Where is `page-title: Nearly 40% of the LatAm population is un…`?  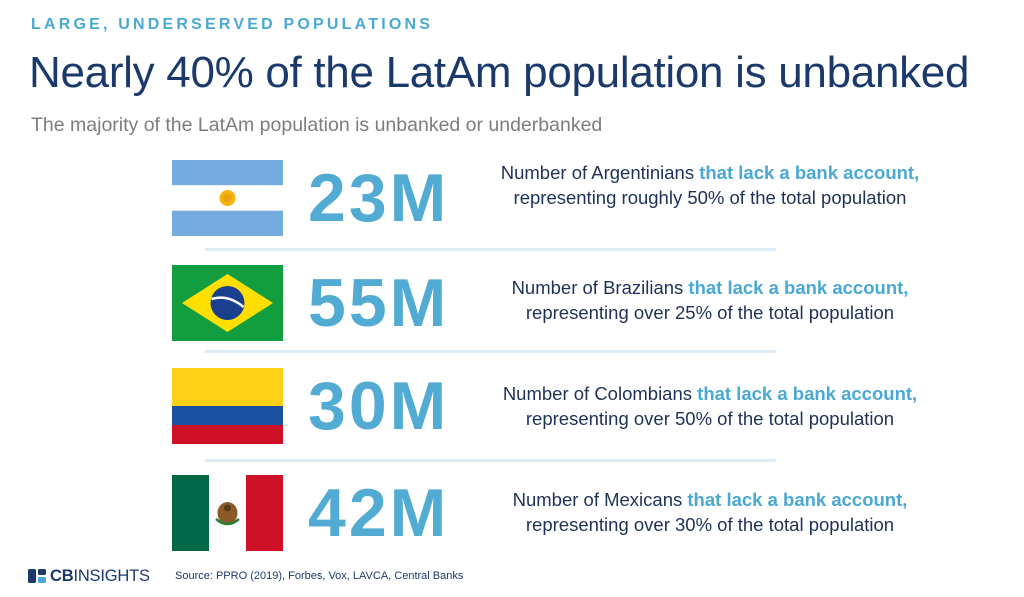 page-title: Nearly 40% of the LatAm population is un… is located at coordinates (499, 72).